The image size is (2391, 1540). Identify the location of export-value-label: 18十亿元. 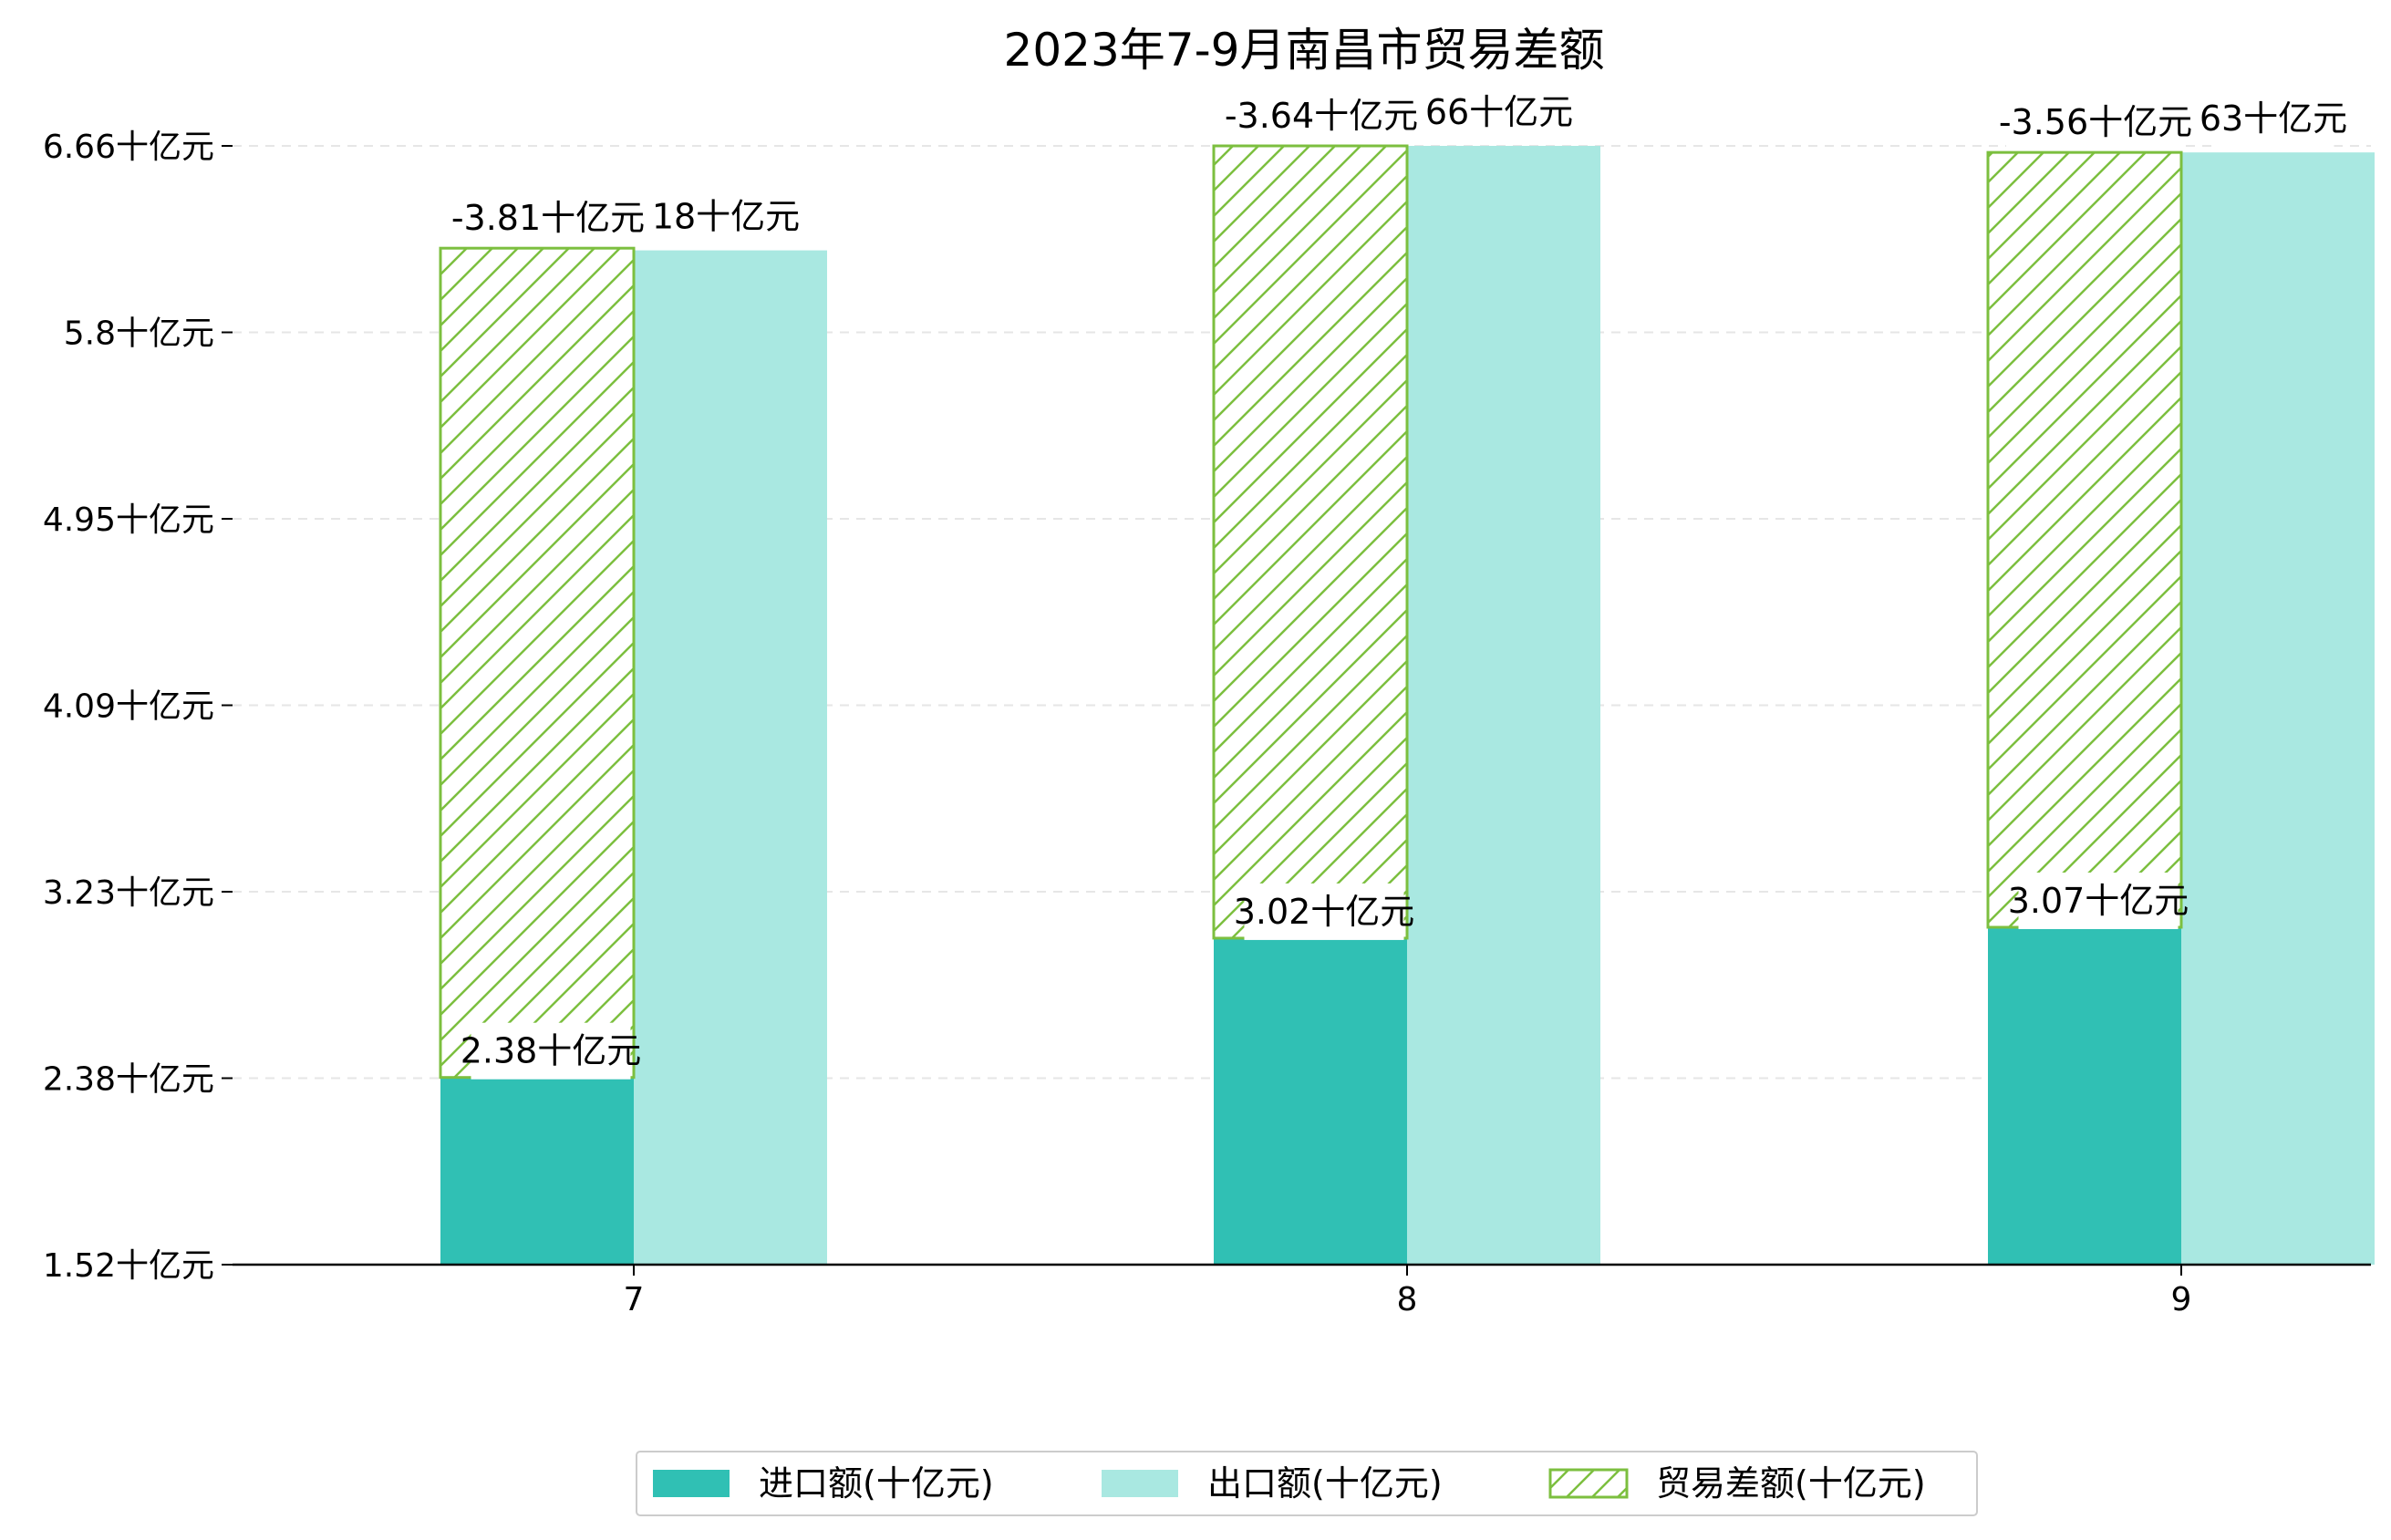
(726, 217).